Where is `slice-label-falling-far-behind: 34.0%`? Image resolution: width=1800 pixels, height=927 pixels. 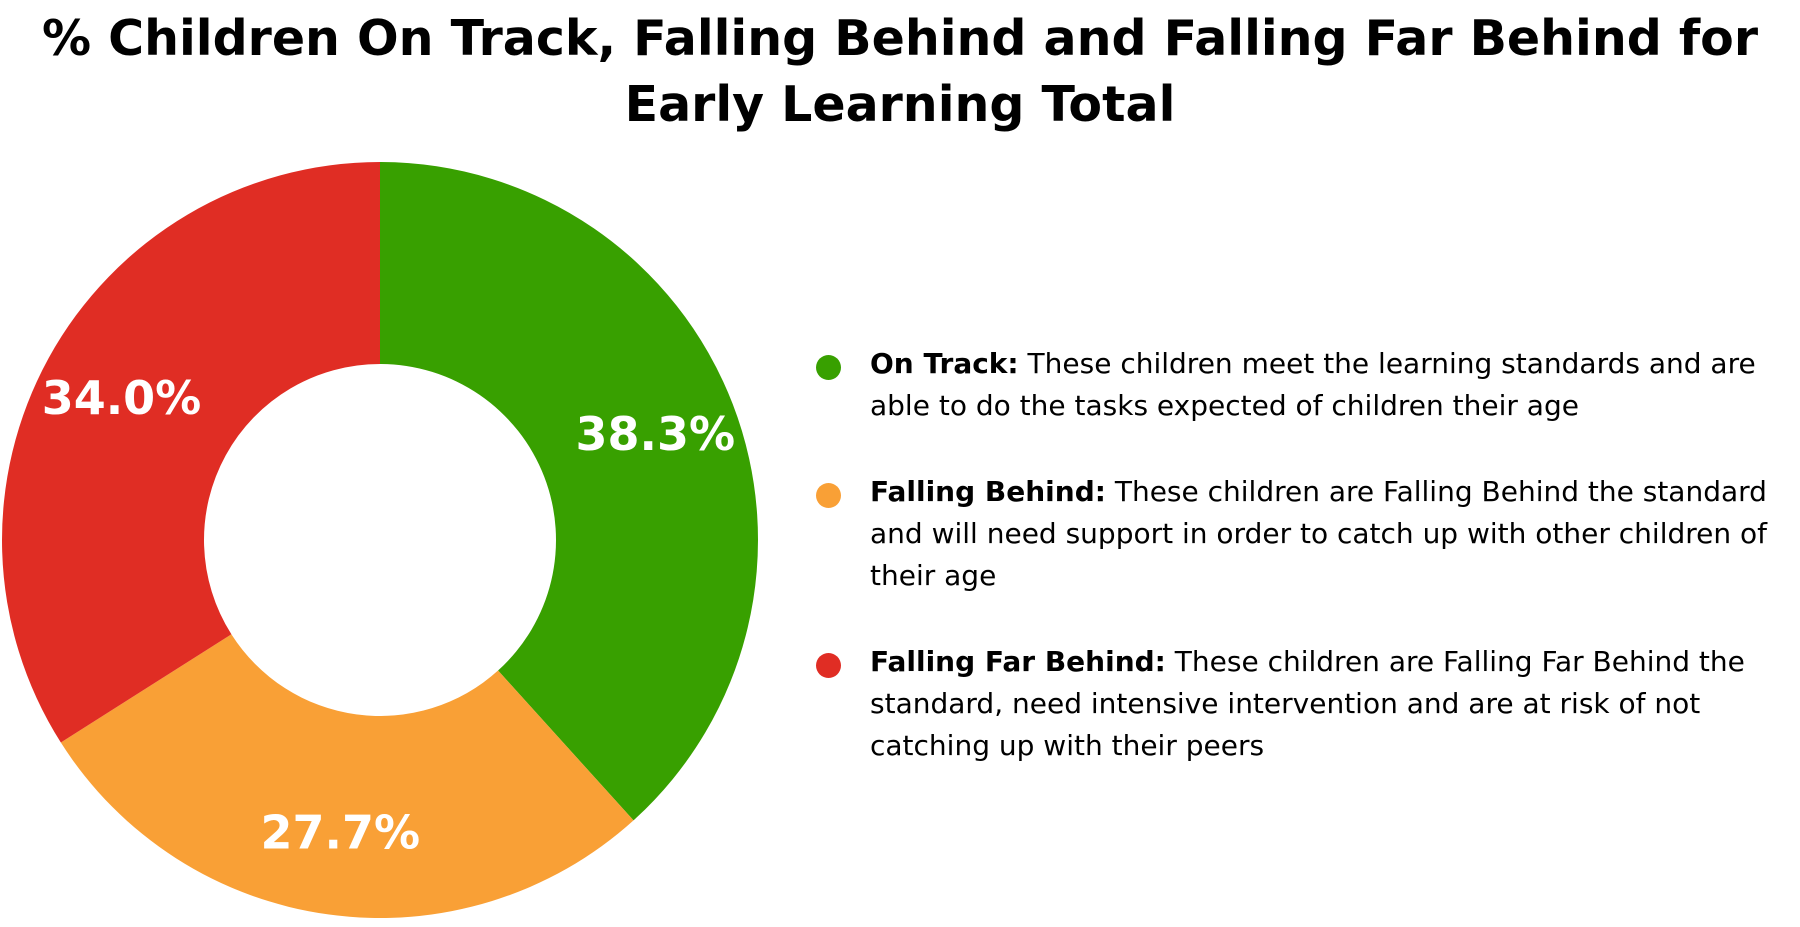 slice-label-falling-far-behind: 34.0% is located at coordinates (122, 398).